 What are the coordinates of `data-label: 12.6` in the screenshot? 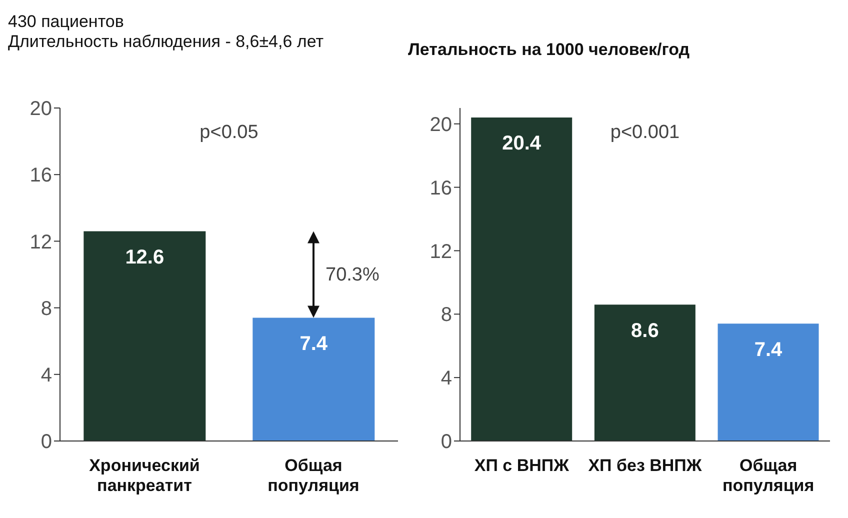 It's located at (144, 257).